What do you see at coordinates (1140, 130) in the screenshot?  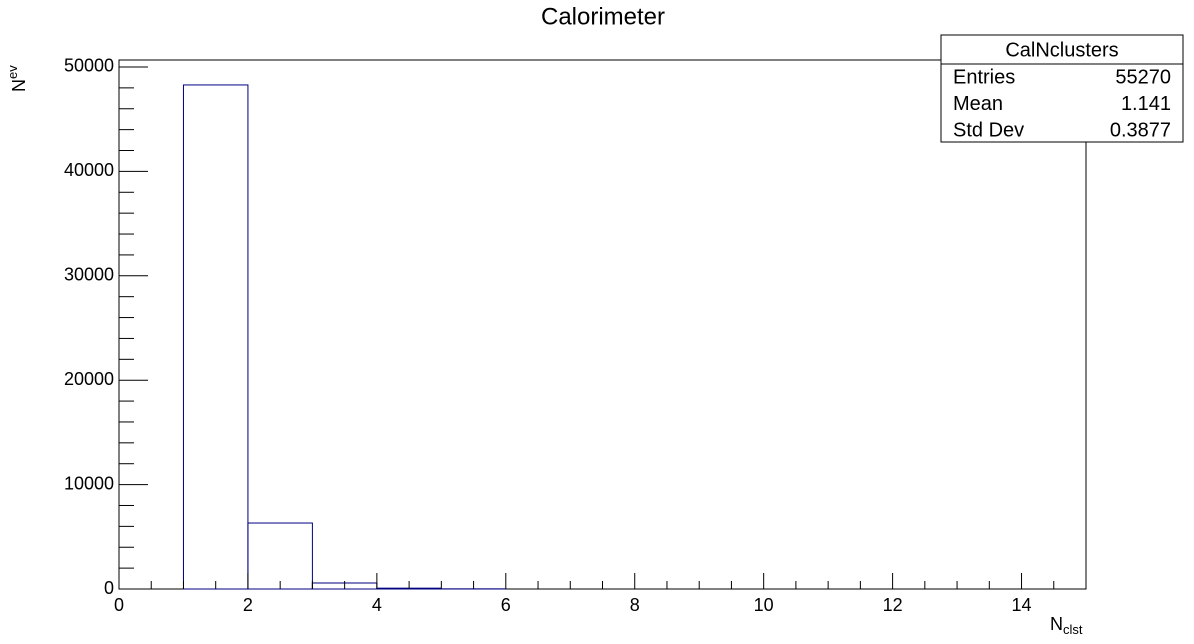 I see `stats-value: 0.3877` at bounding box center [1140, 130].